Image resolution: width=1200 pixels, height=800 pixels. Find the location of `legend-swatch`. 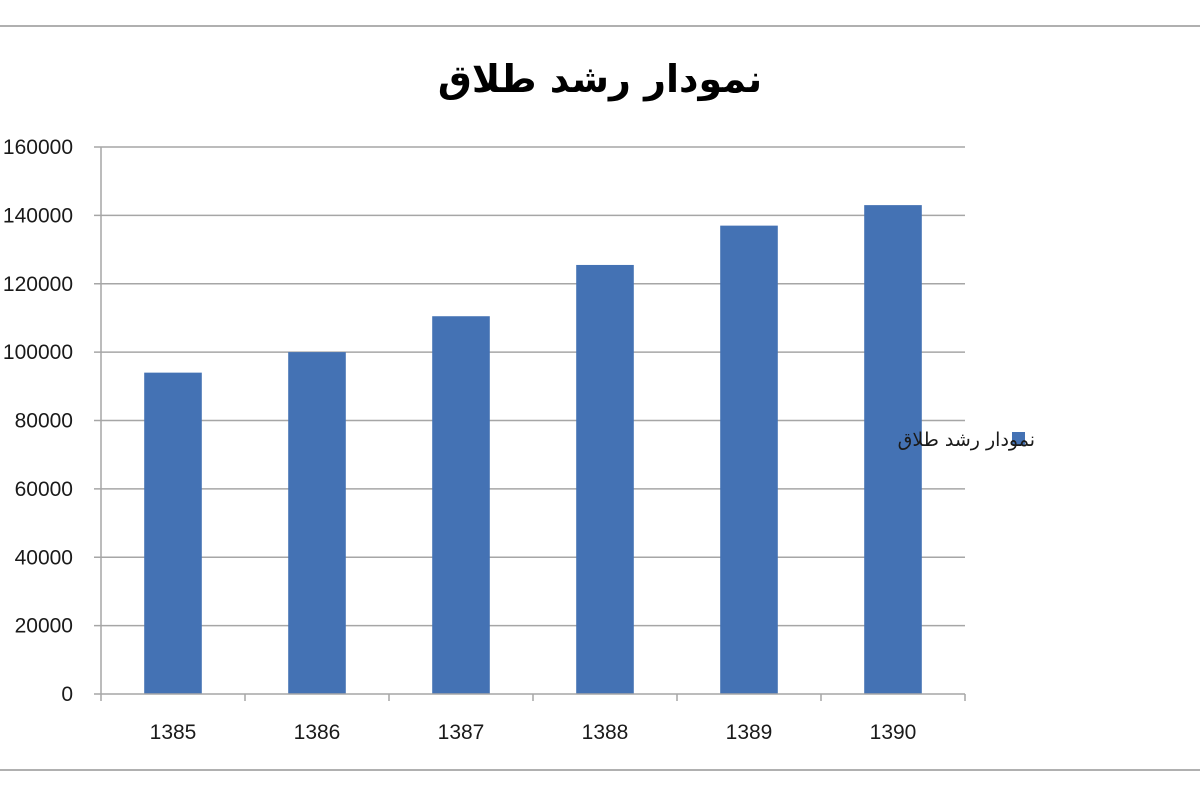

legend-swatch is located at coordinates (1018, 438).